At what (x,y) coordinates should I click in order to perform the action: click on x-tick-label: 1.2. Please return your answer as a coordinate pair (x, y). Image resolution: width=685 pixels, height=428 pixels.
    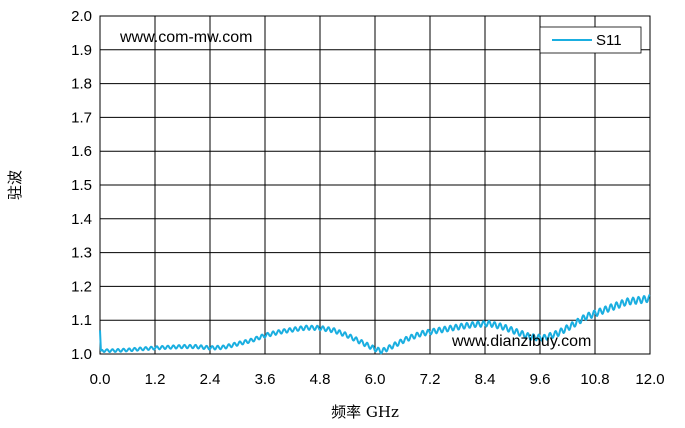
    Looking at the image, I should click on (155, 379).